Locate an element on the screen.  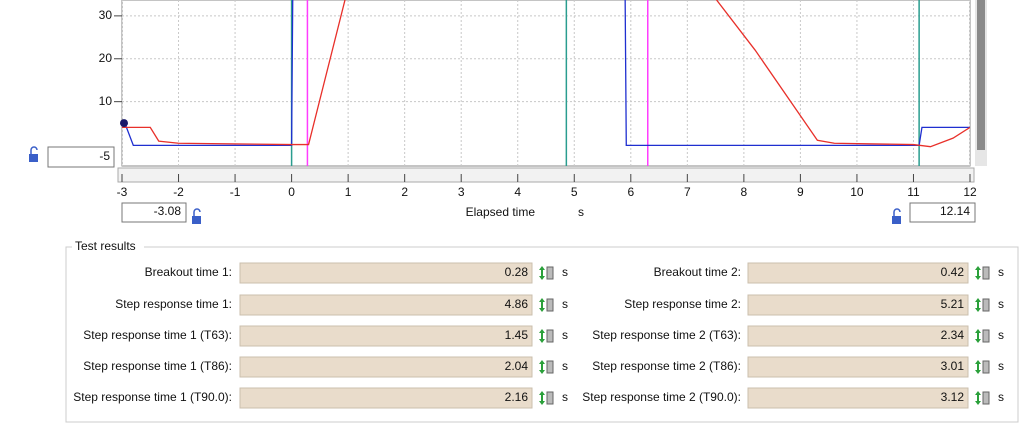
x-tick-label: 0 is located at coordinates (291, 192).